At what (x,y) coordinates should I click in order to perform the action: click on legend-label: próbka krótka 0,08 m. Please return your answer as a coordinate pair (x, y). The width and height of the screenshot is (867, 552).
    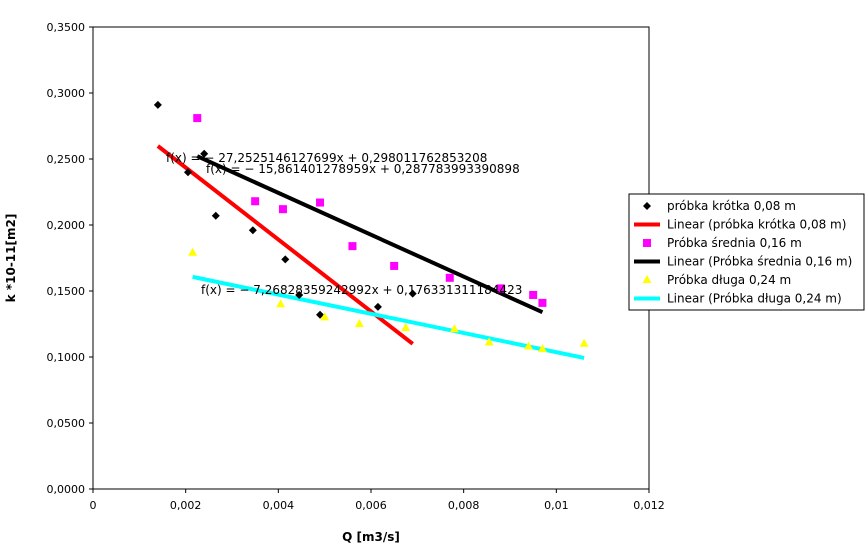
    Looking at the image, I should click on (731, 206).